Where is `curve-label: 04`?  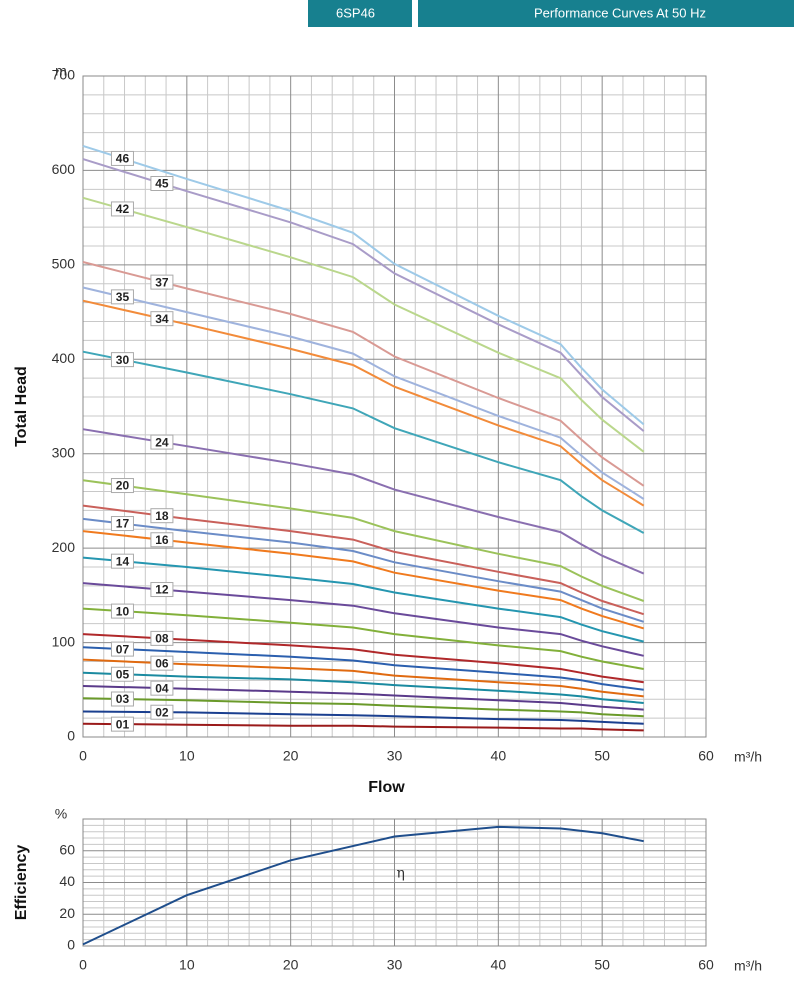
curve-label: 04 is located at coordinates (162, 688).